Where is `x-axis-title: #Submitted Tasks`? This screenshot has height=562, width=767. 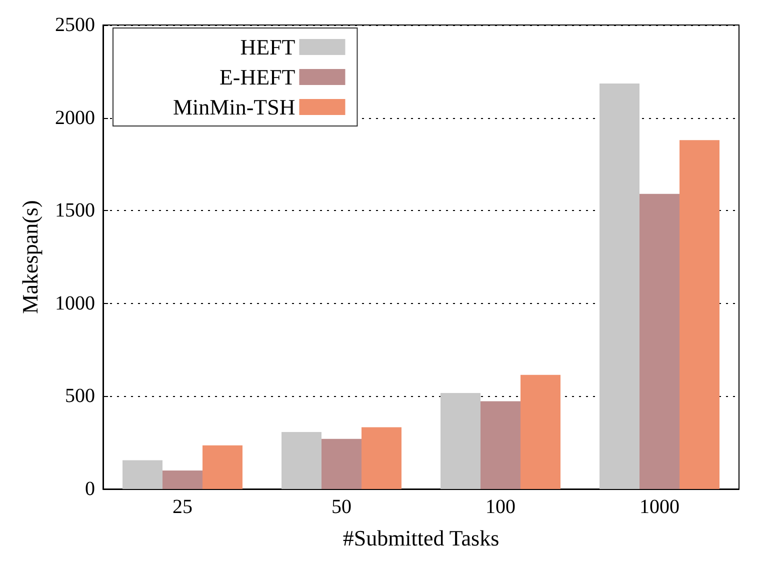
x-axis-title: #Submitted Tasks is located at coordinates (421, 538).